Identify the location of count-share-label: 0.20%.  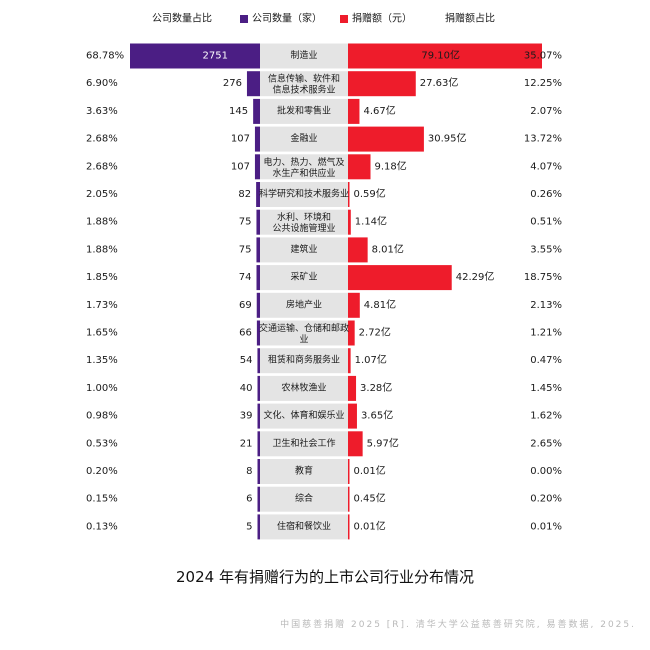
(102, 471).